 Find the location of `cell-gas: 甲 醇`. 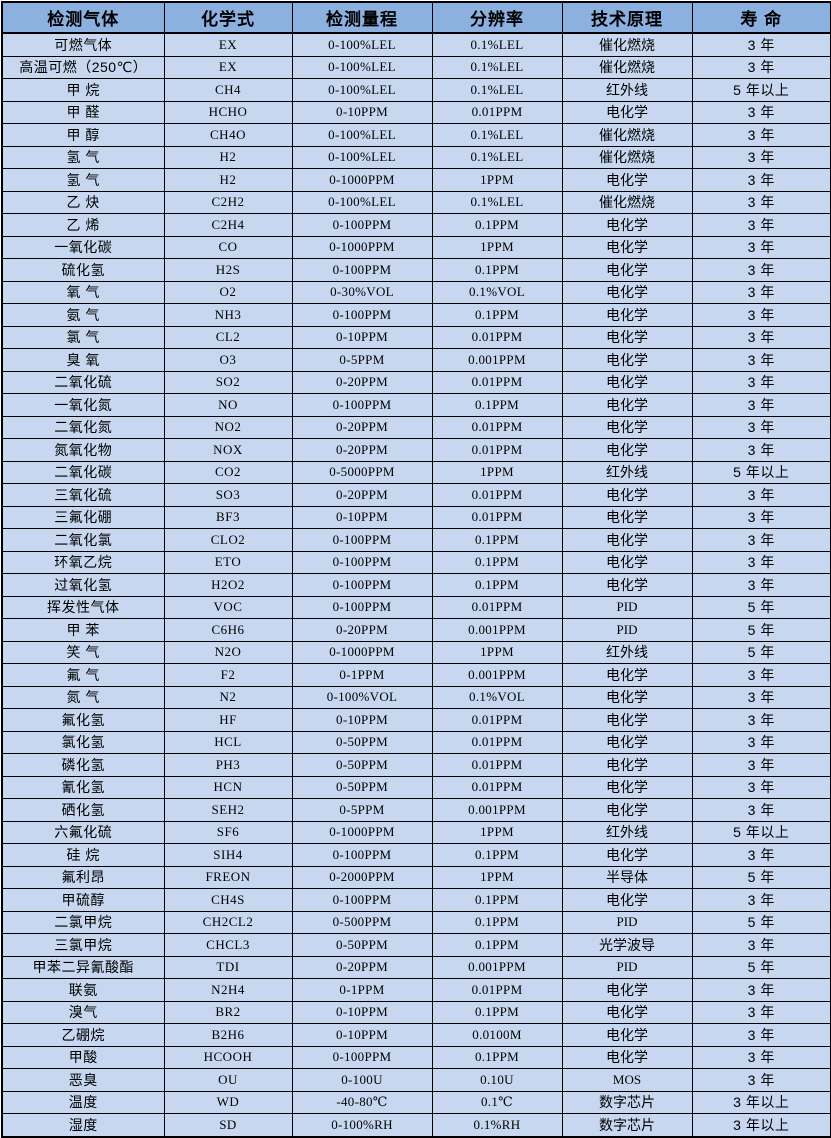

cell-gas: 甲 醇 is located at coordinates (83, 135).